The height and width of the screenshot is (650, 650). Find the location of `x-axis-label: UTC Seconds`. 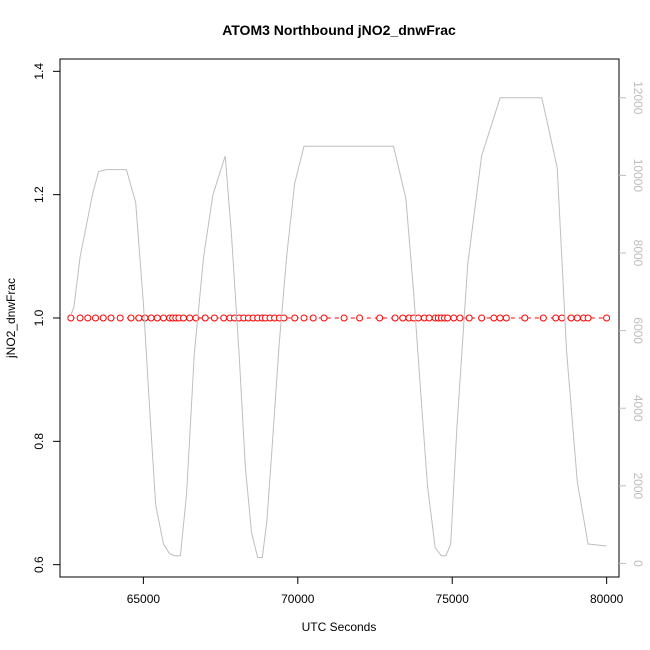

x-axis-label: UTC Seconds is located at coordinates (339, 627).